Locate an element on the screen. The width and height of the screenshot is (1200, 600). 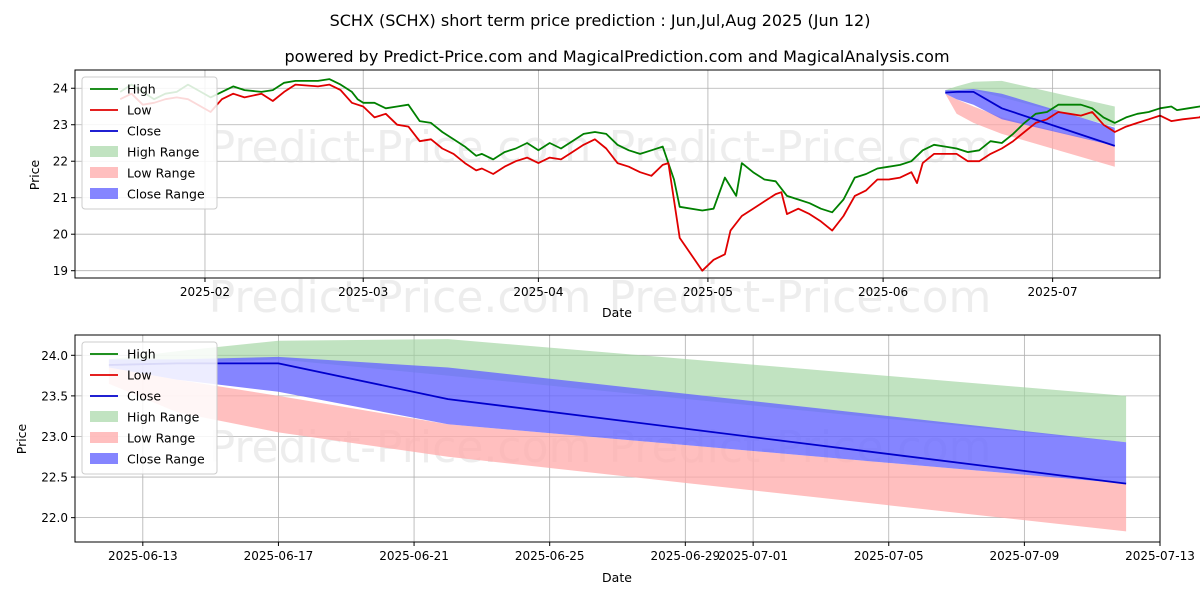
overview-y-label: Price is located at coordinates (34, 174).